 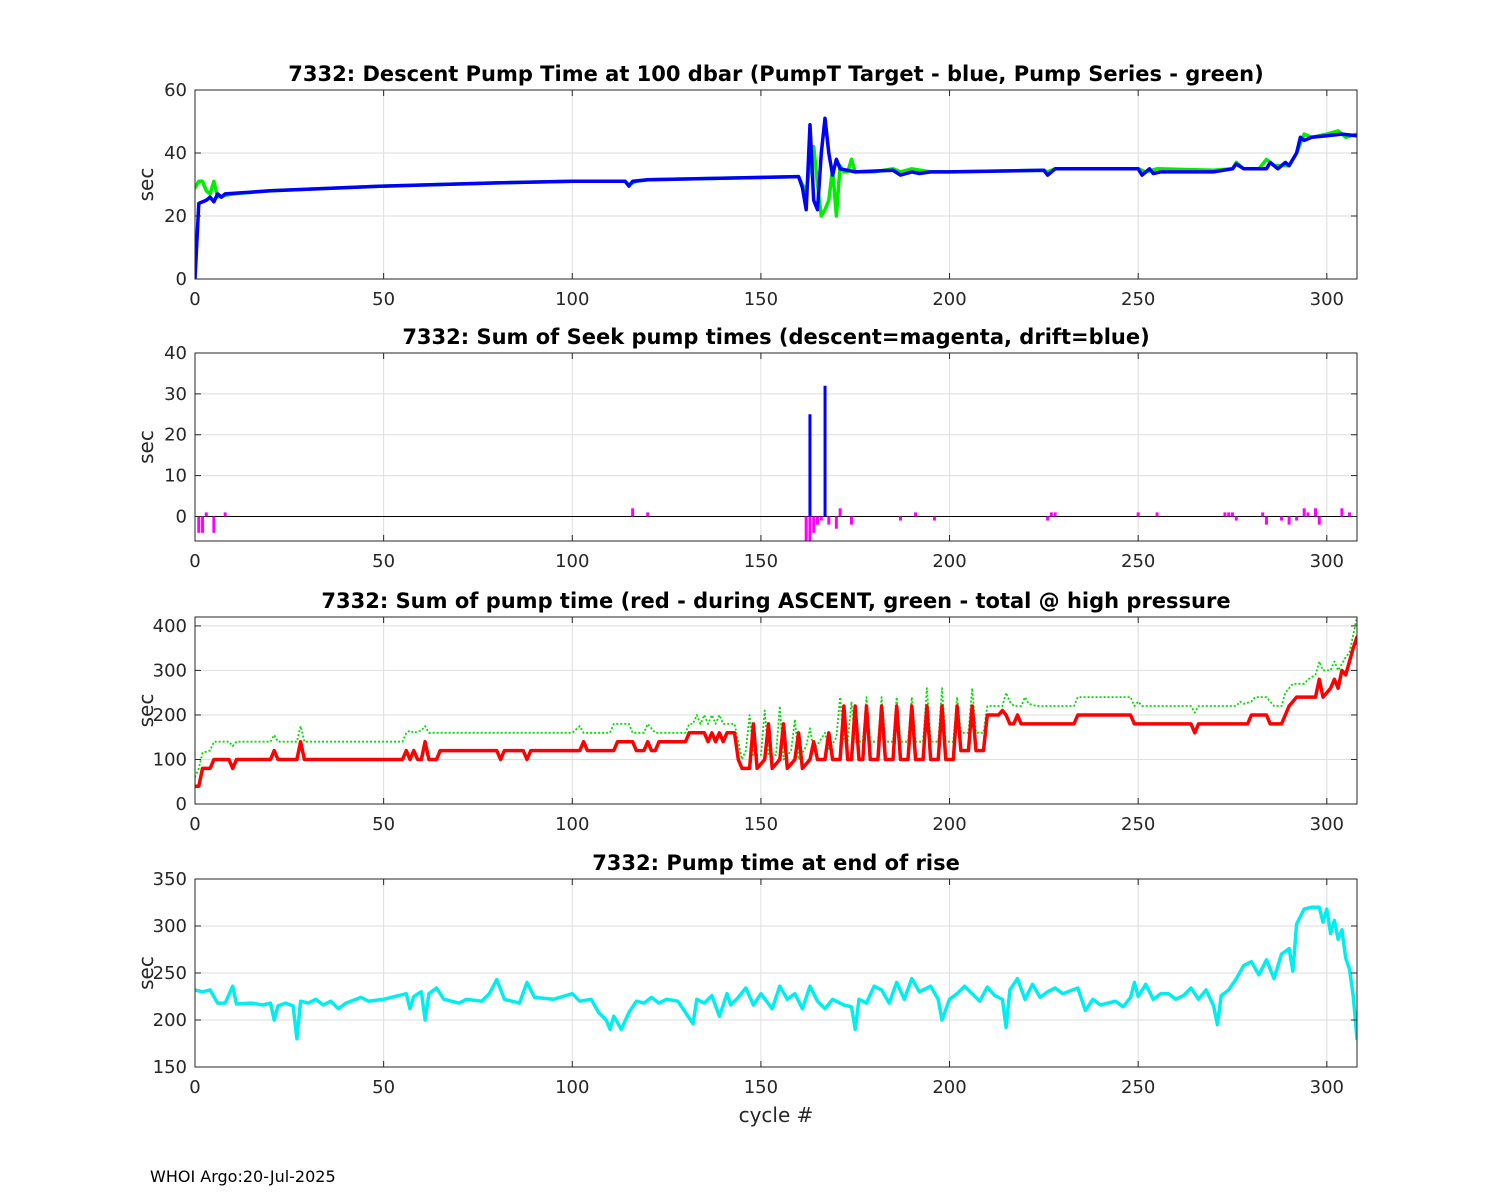 I want to click on footer-note: WHOI Argo:20-Jul-2025, so click(x=243, y=1176).